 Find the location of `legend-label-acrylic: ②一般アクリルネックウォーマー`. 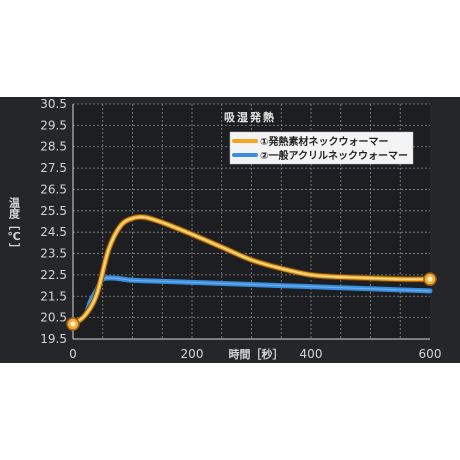

legend-label-acrylic: ②一般アクリルネックウォーマー is located at coordinates (334, 155).